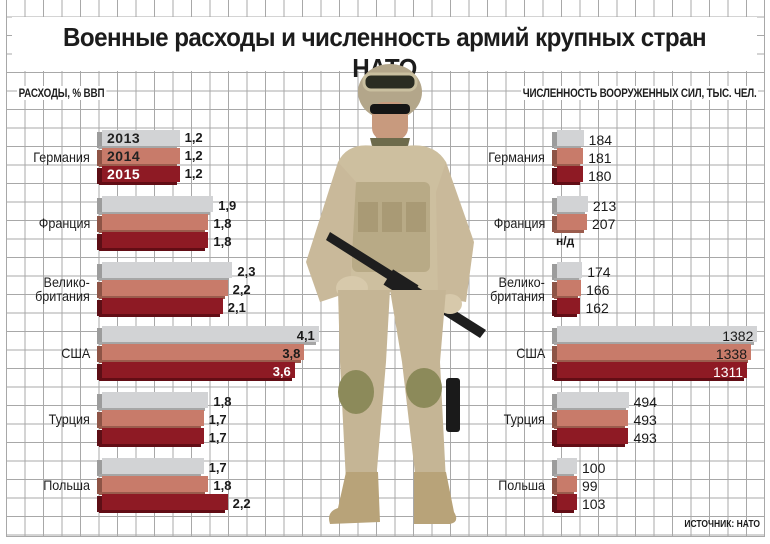  I want to click on country-name-line: Турция, so click(524, 419).